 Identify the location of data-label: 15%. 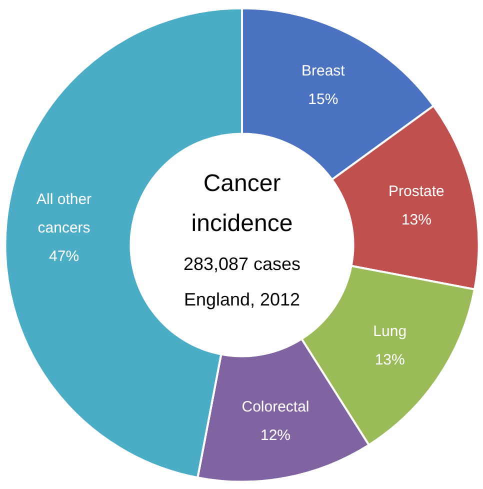
(323, 99).